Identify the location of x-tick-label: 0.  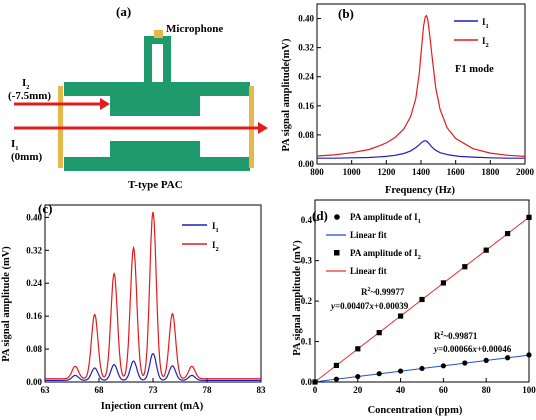
(315, 390).